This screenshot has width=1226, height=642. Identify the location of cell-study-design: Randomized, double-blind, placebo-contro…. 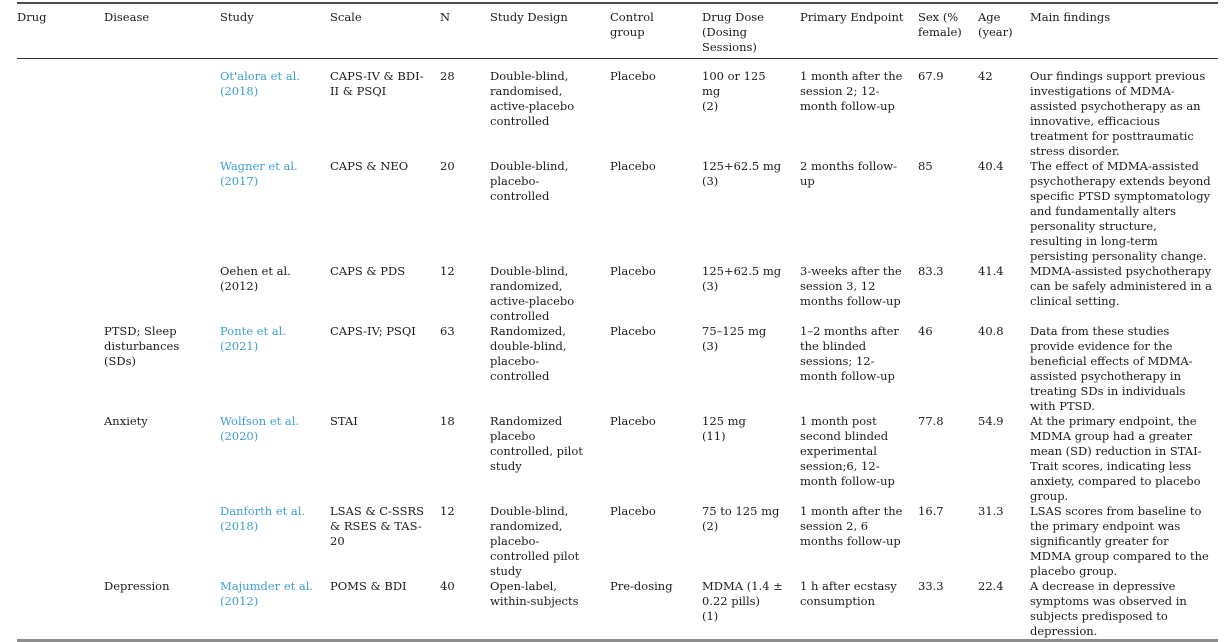
(528, 353).